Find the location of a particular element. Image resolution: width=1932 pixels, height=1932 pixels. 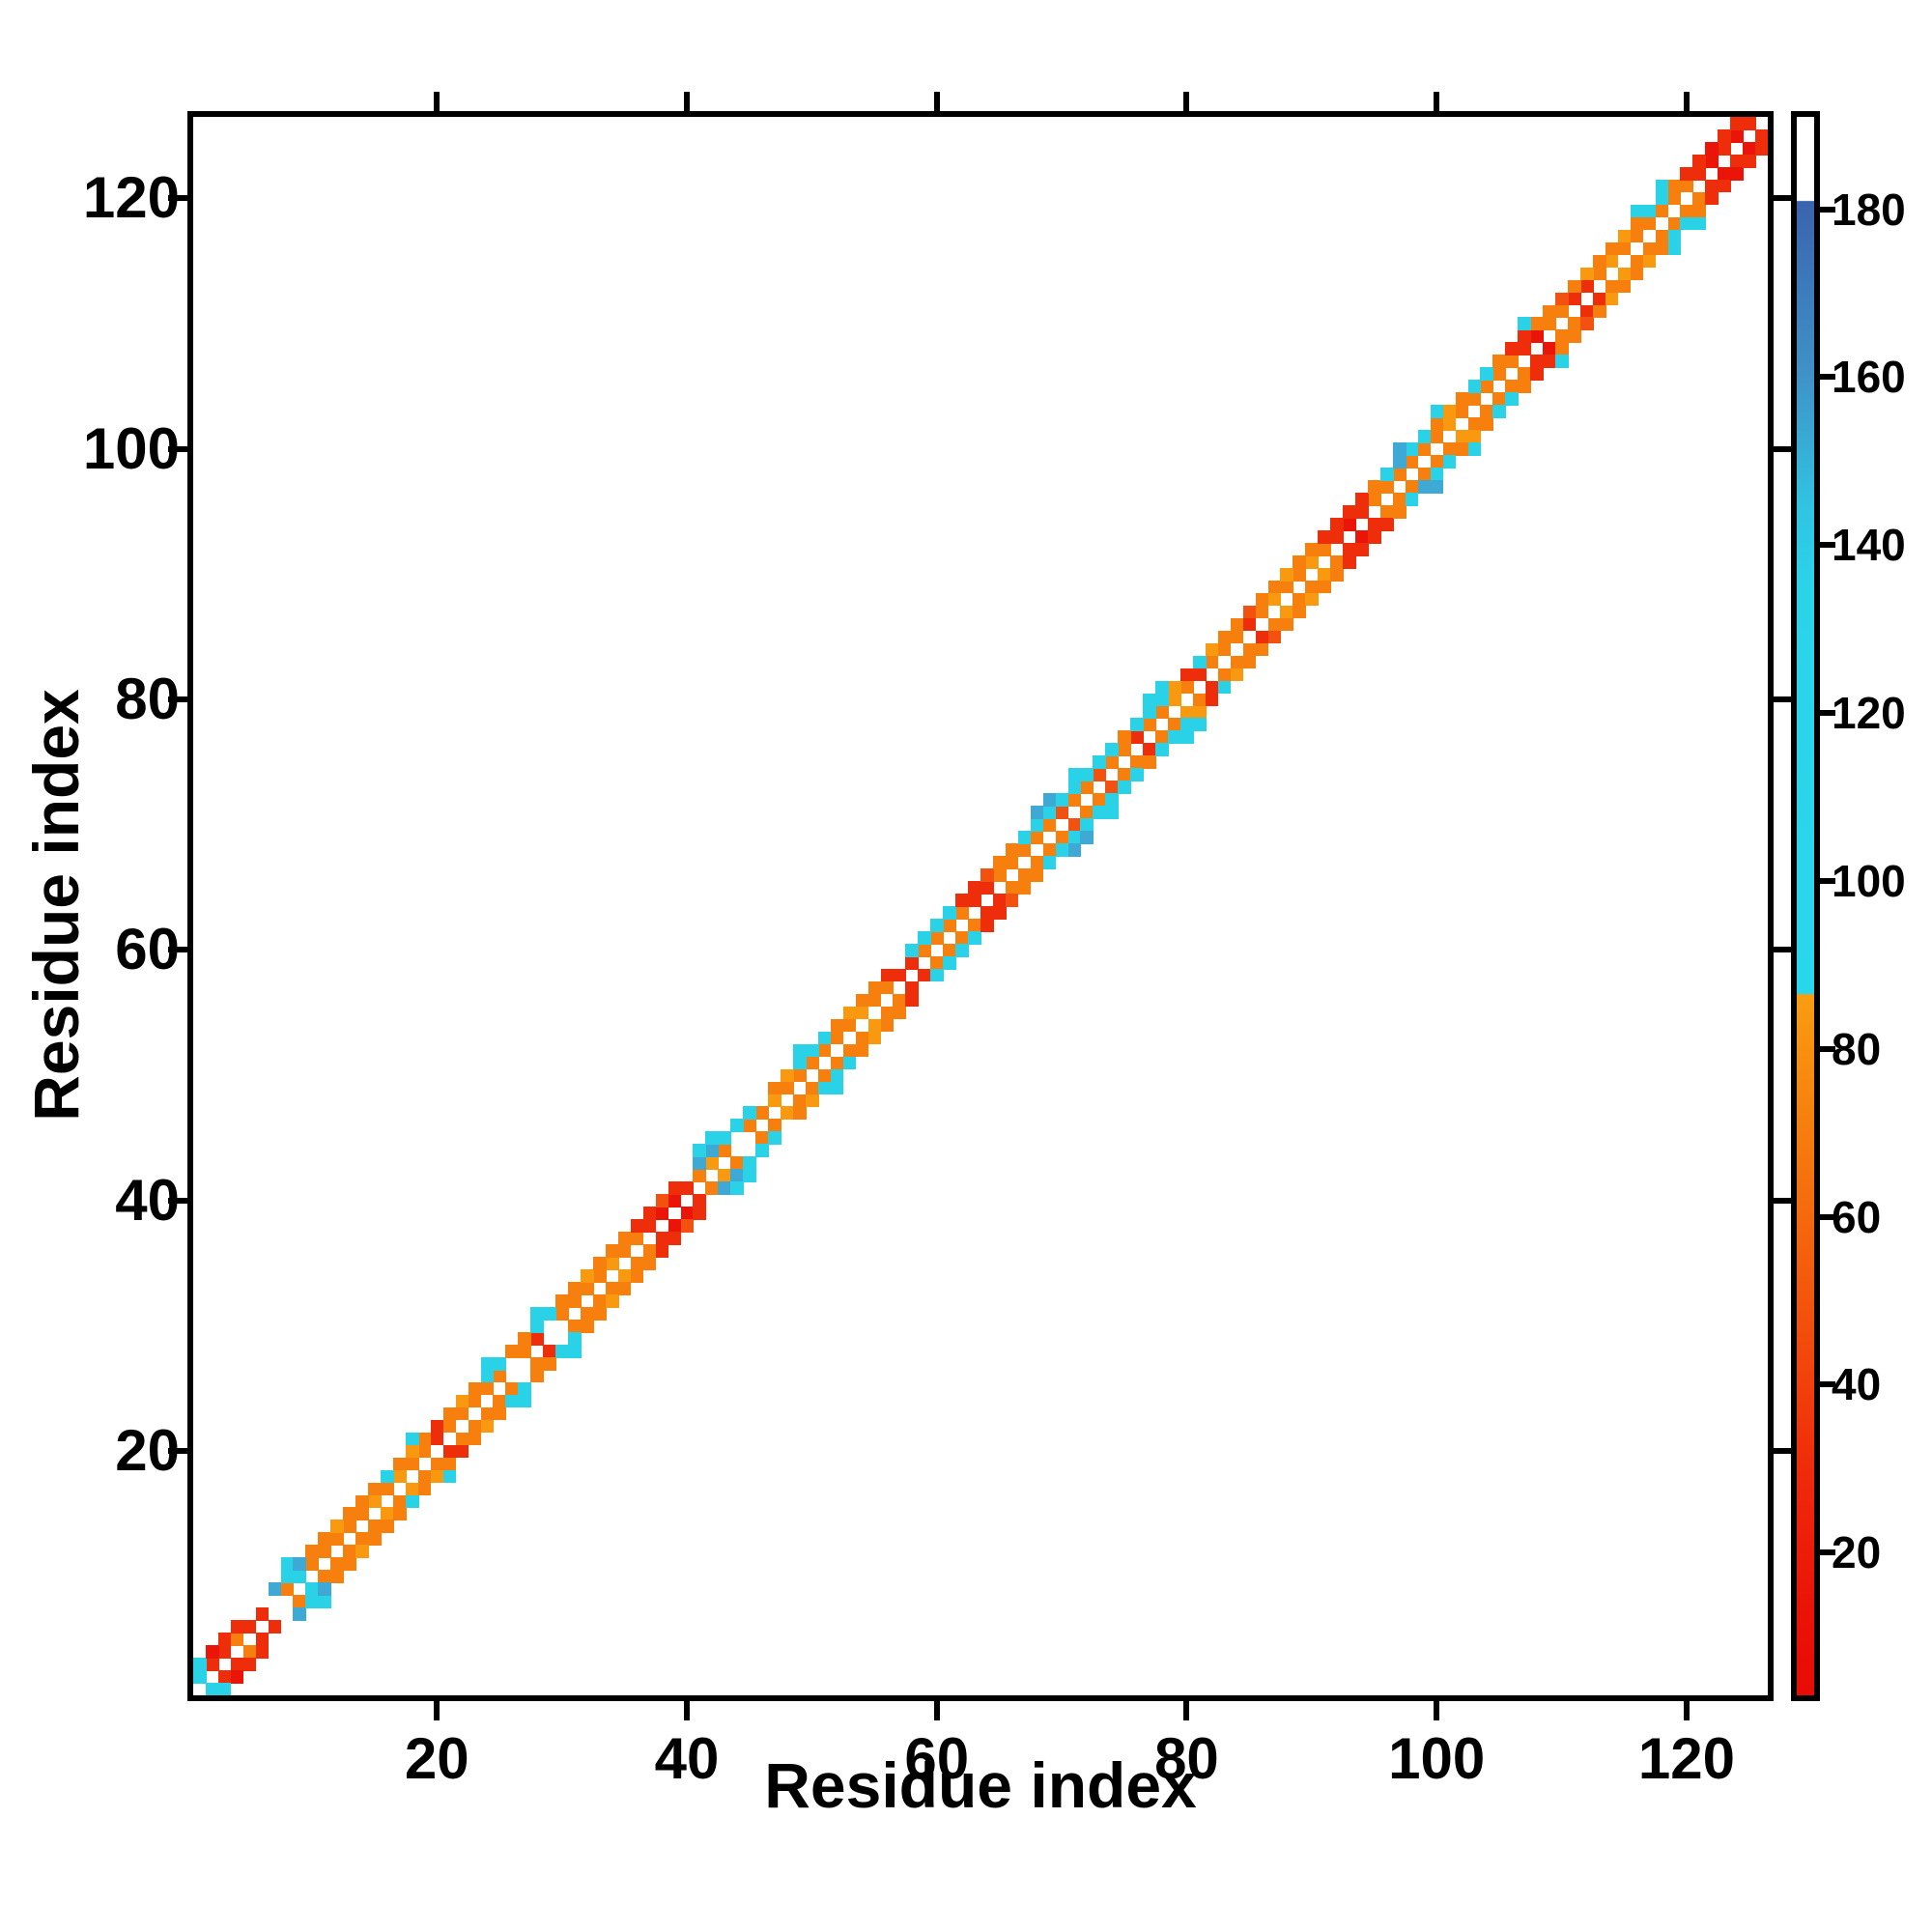

colorbar-tick-label: 40 is located at coordinates (1857, 1384).